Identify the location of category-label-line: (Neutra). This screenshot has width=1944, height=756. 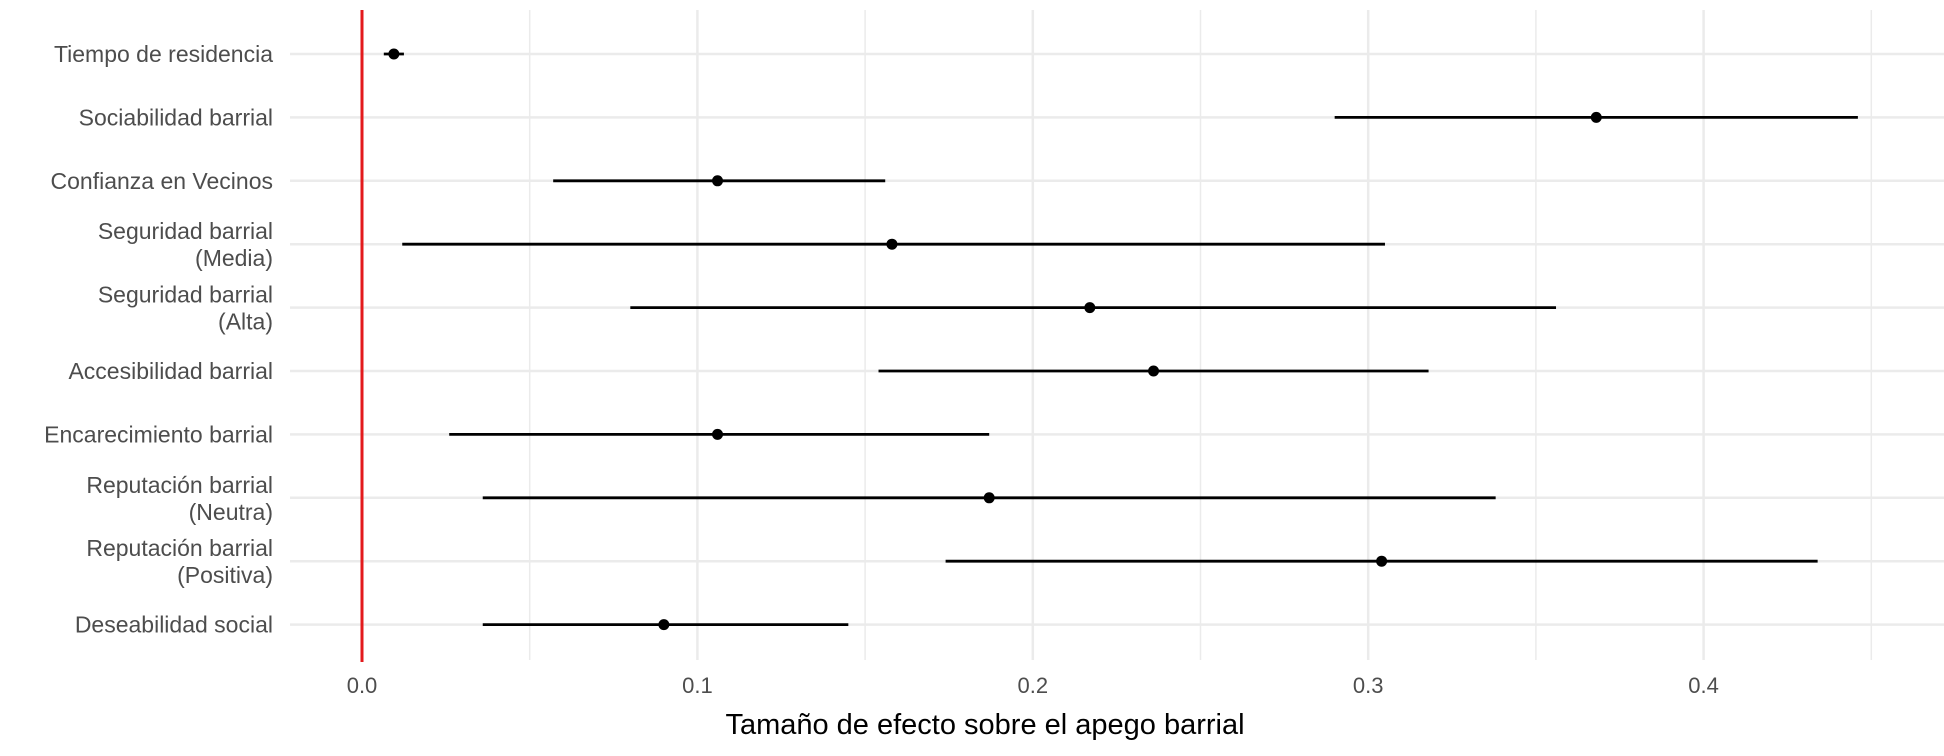
(231, 512).